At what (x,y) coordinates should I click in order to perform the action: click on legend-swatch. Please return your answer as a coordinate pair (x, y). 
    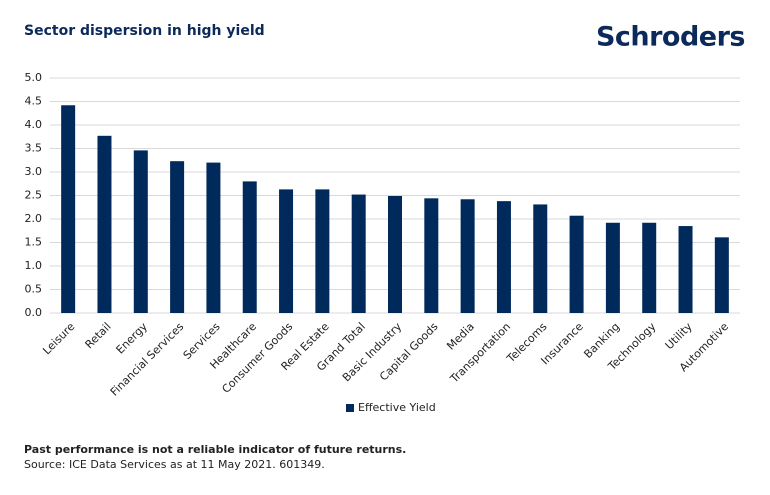
    Looking at the image, I should click on (350, 408).